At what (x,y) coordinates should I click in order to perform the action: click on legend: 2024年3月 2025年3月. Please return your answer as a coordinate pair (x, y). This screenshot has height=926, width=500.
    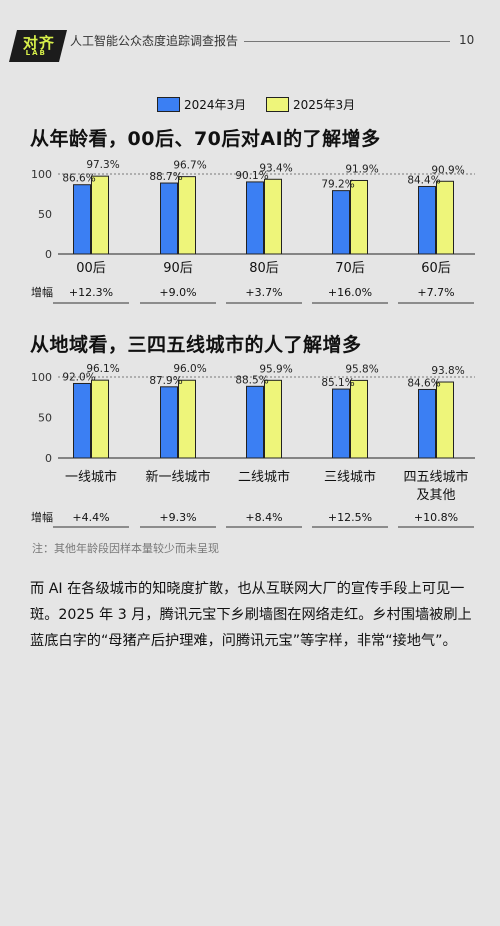
    Looking at the image, I should click on (250, 106).